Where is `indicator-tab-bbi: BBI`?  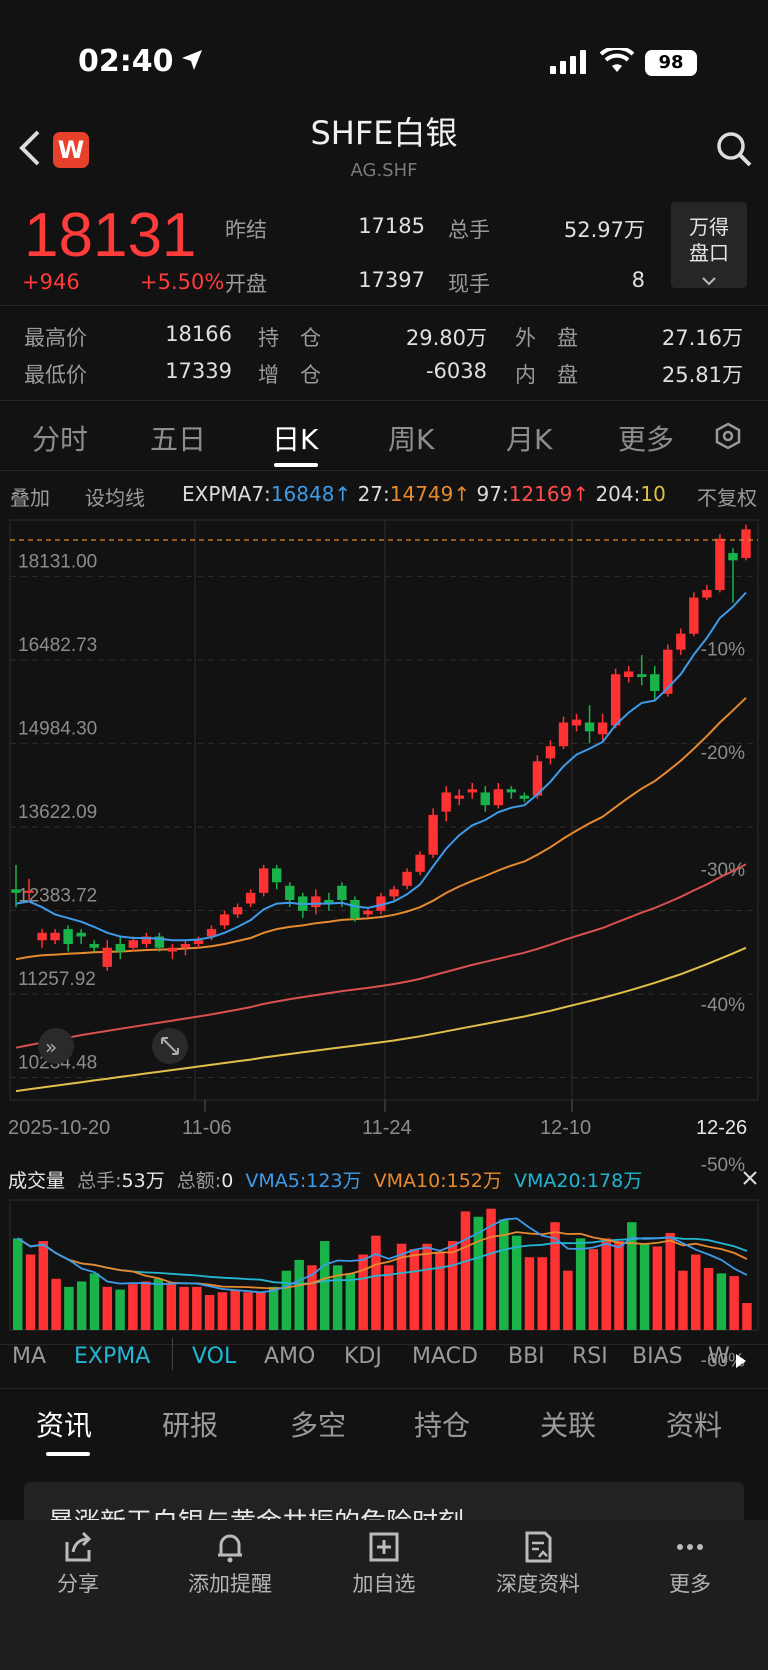
indicator-tab-bbi: BBI is located at coordinates (526, 1356).